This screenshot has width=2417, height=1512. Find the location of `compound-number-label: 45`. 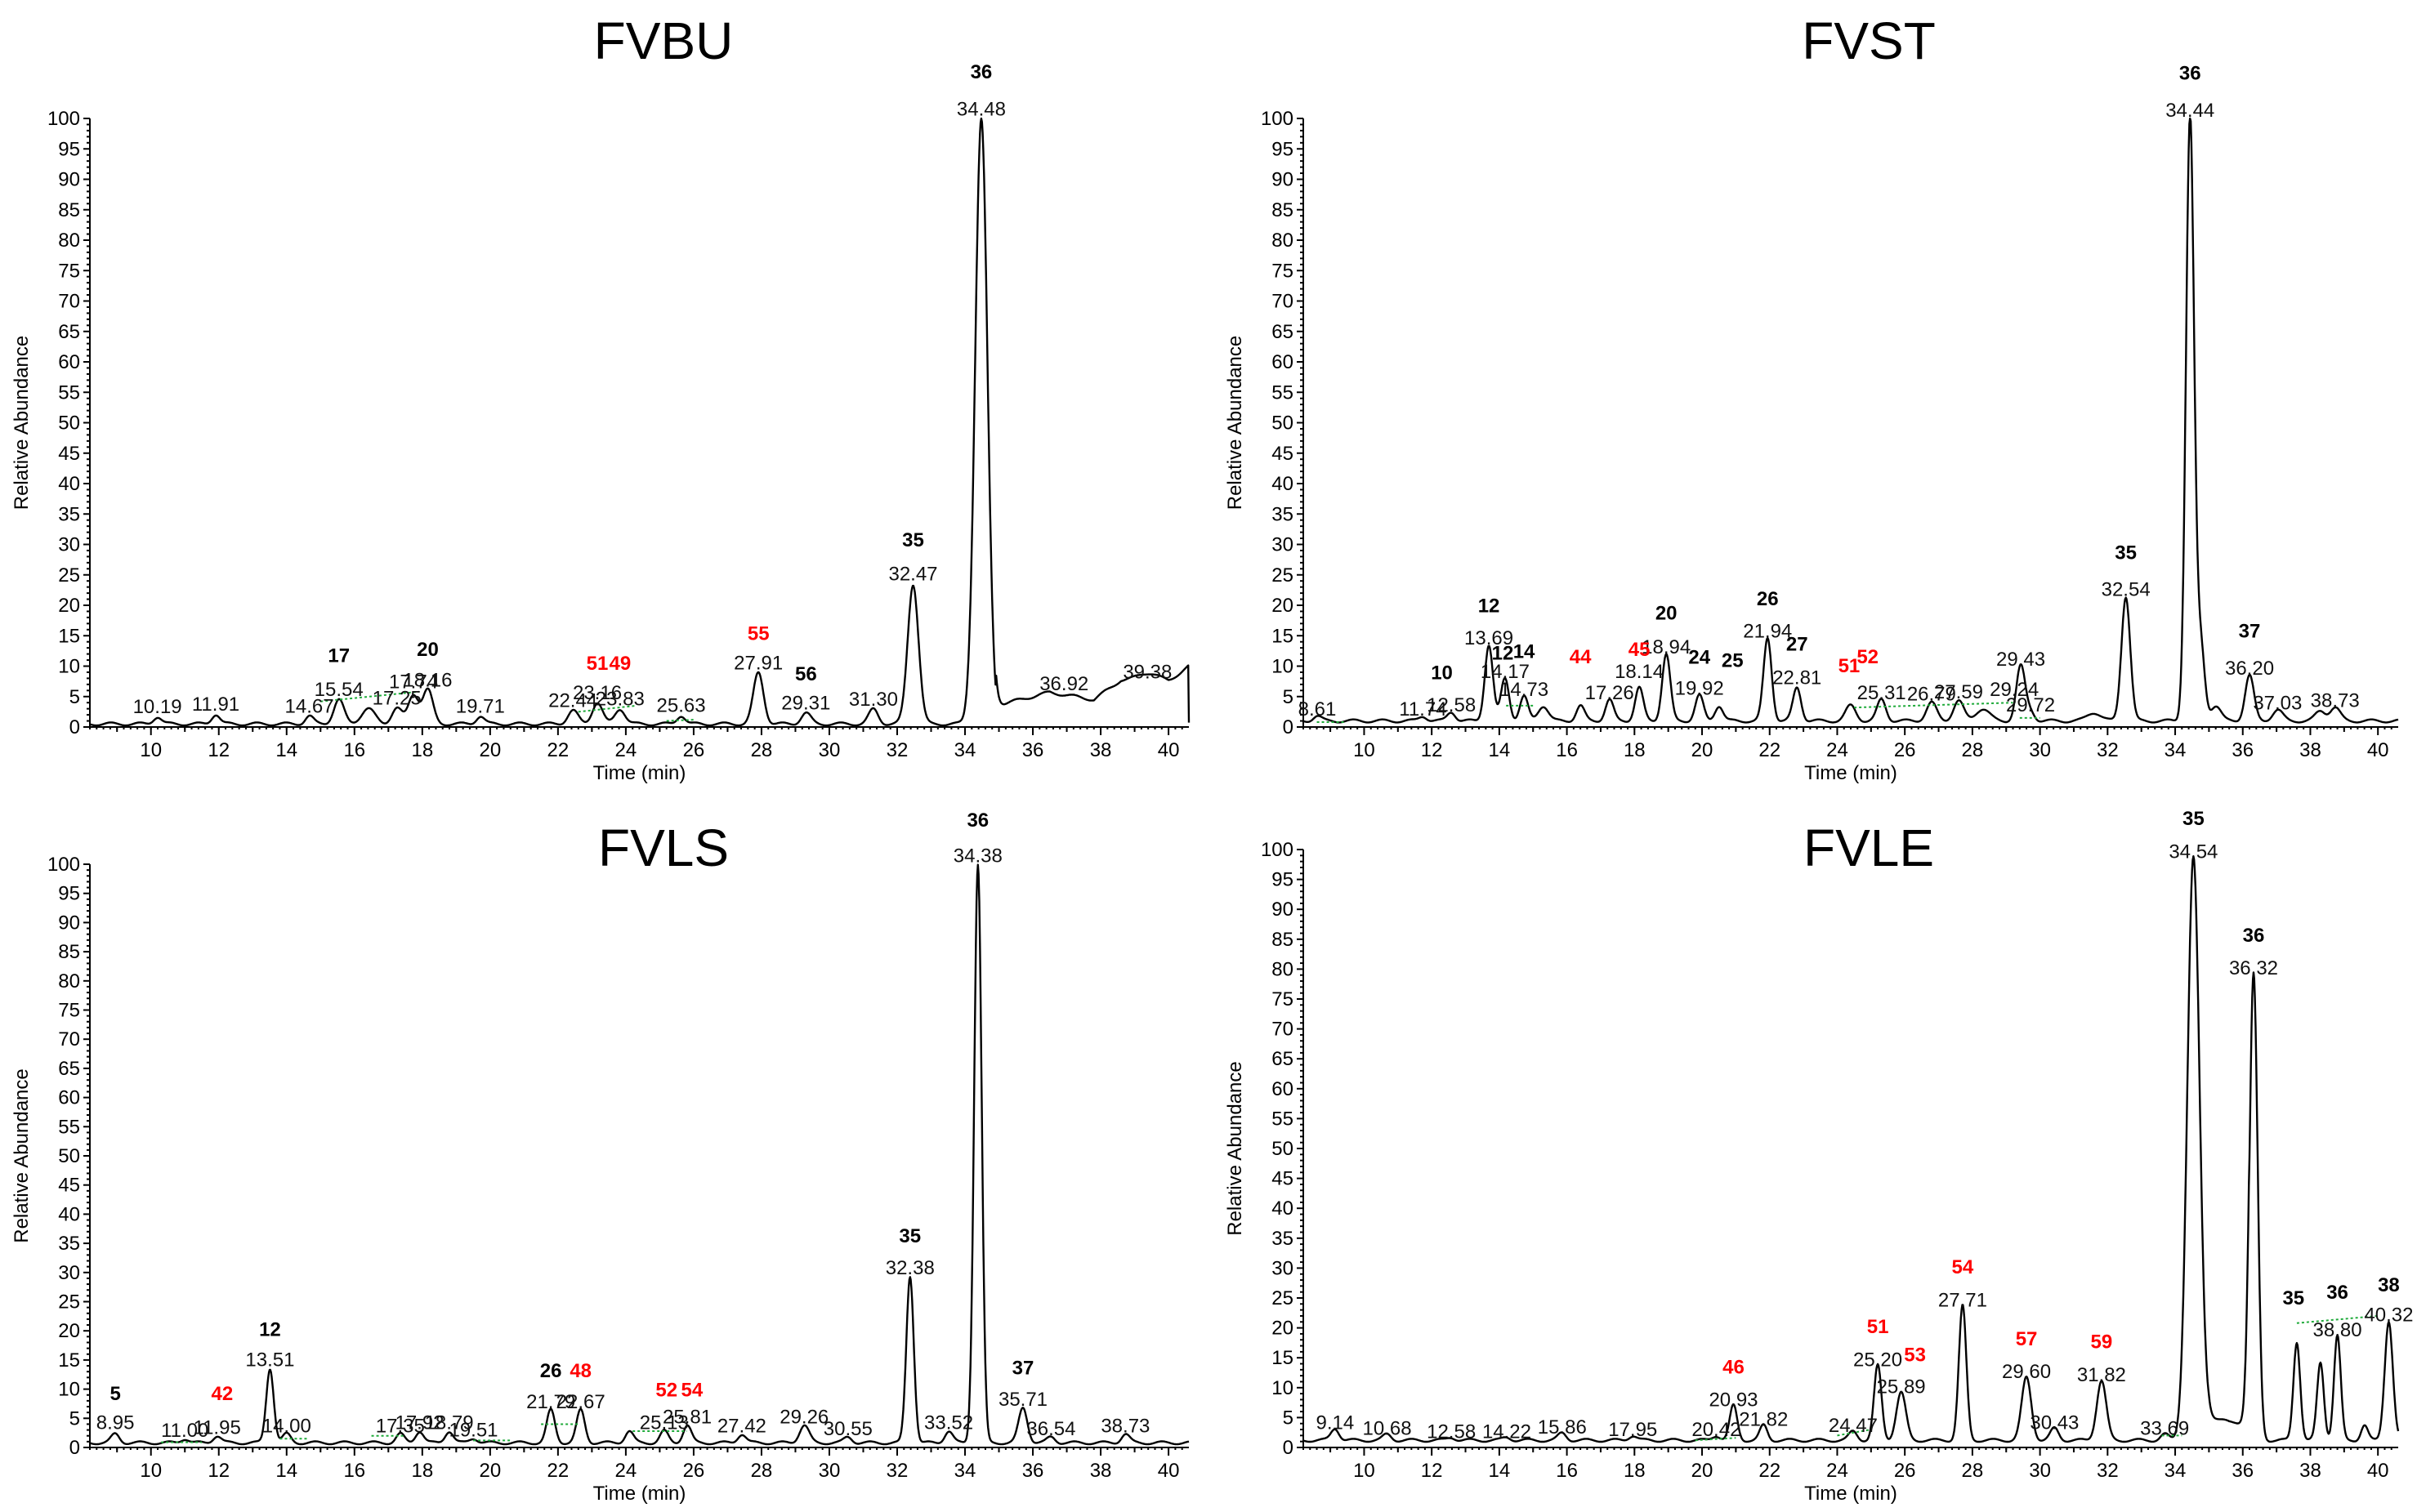

compound-number-label: 45 is located at coordinates (1640, 650).